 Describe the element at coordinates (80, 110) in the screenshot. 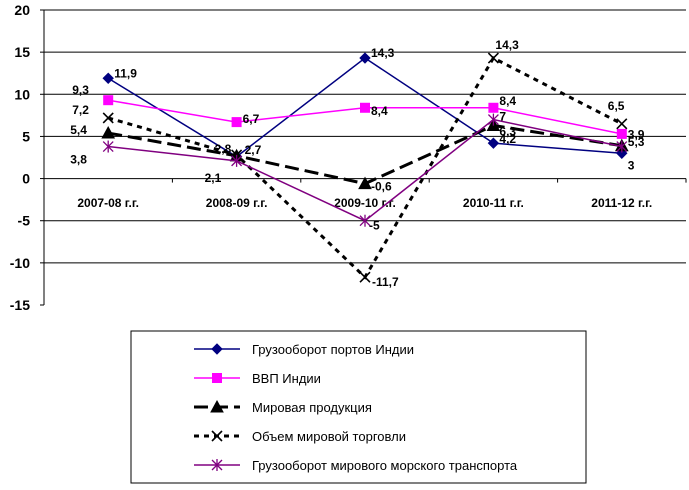

I see `data-label: 7,2` at that location.